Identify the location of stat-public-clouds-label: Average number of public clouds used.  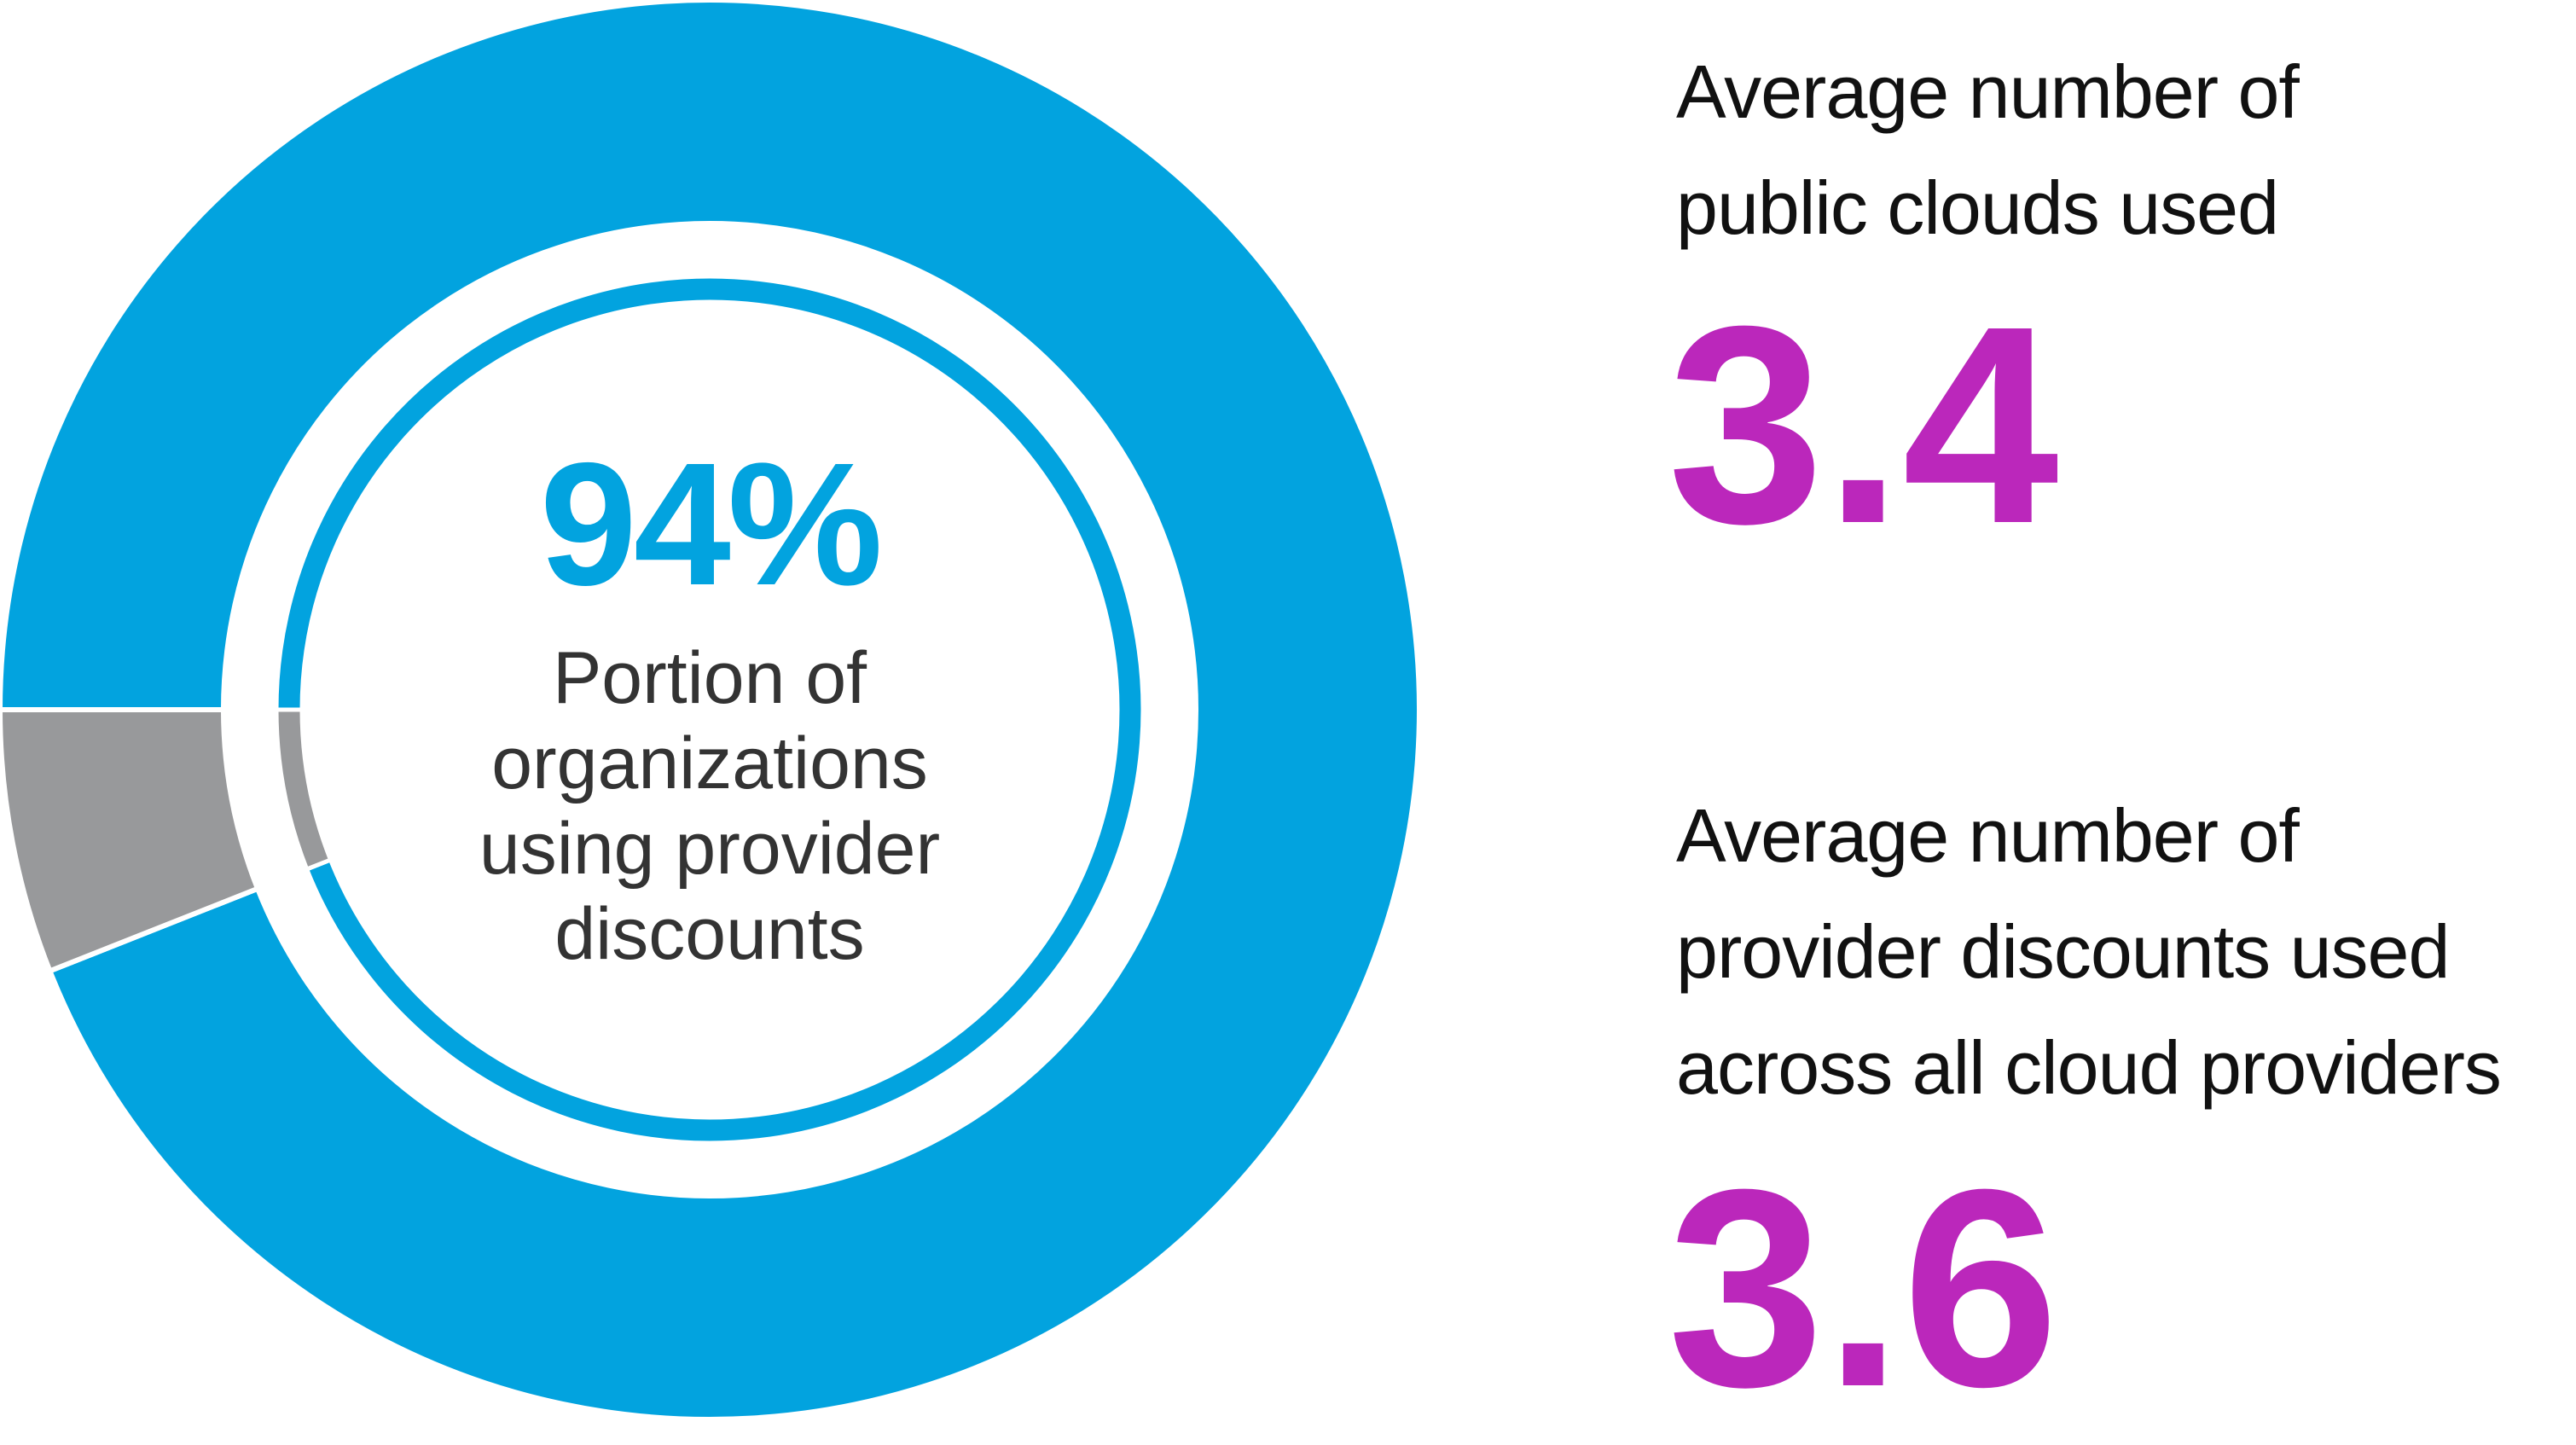
(1988, 150).